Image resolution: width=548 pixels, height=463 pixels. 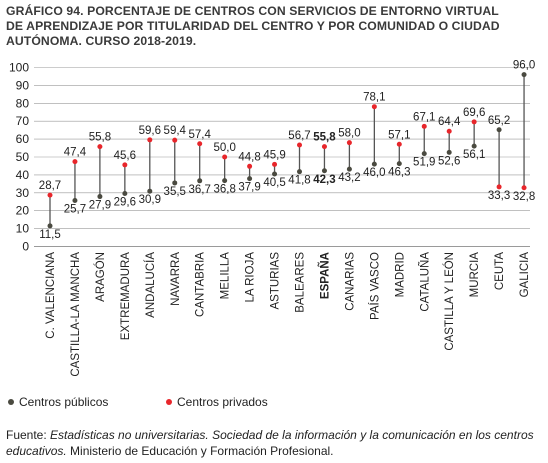 What do you see at coordinates (274, 183) in the screenshot?
I see `public-value-label: 40,5` at bounding box center [274, 183].